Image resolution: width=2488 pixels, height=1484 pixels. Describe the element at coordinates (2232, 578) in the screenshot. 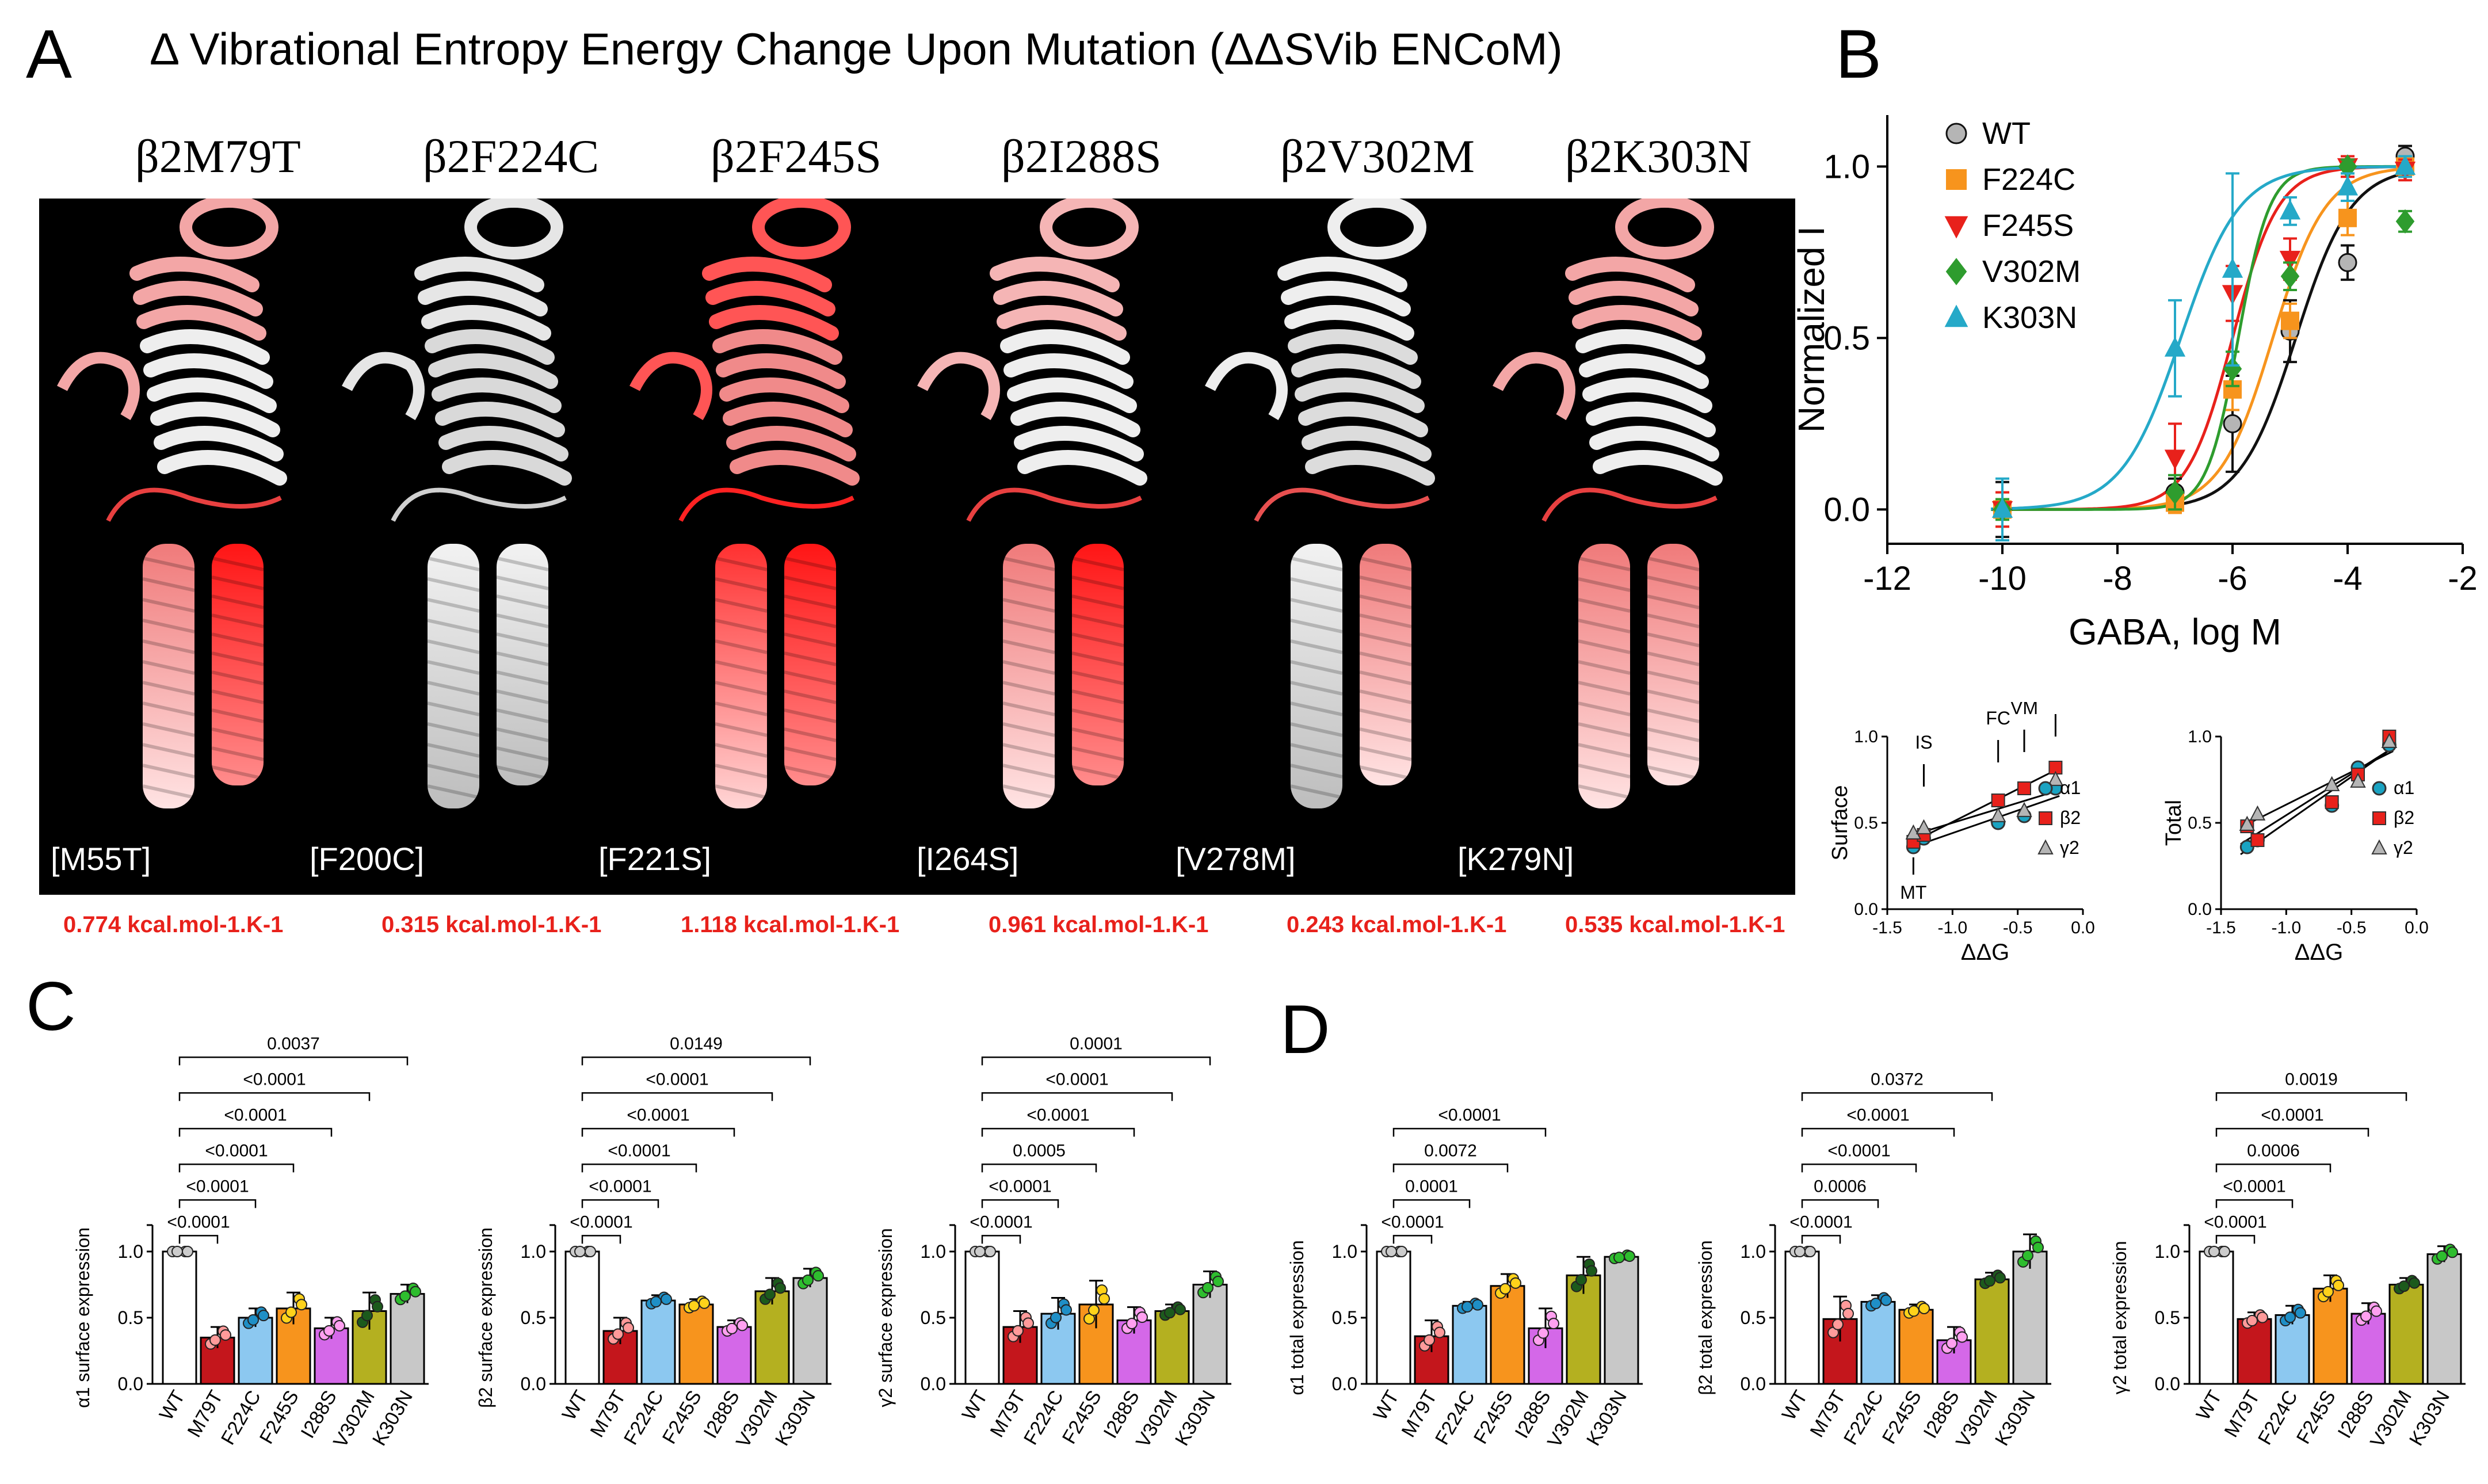

I see `x-tick-label: -6` at that location.